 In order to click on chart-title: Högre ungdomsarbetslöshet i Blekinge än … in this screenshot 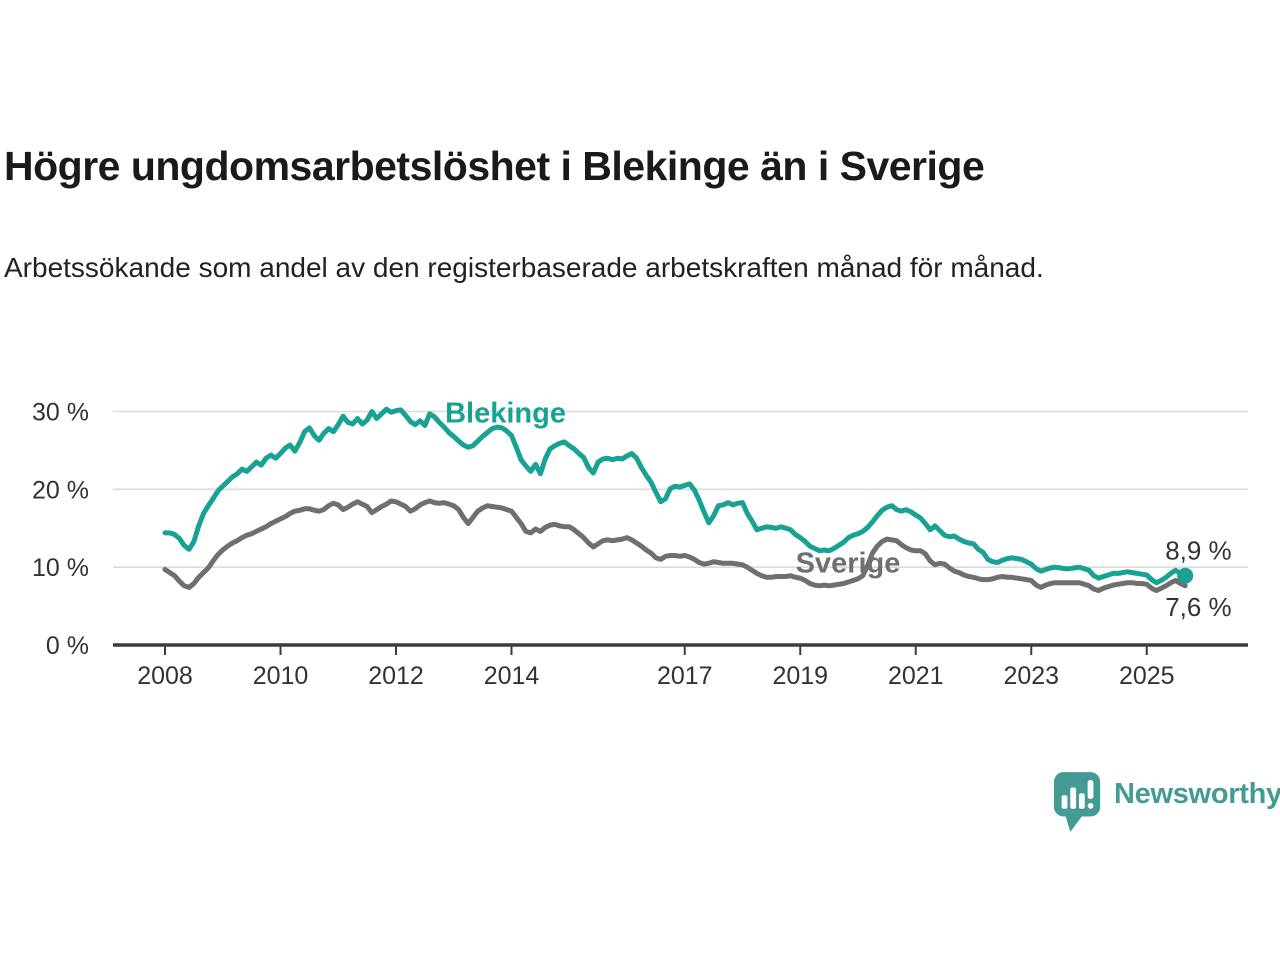, I will do `click(494, 166)`.